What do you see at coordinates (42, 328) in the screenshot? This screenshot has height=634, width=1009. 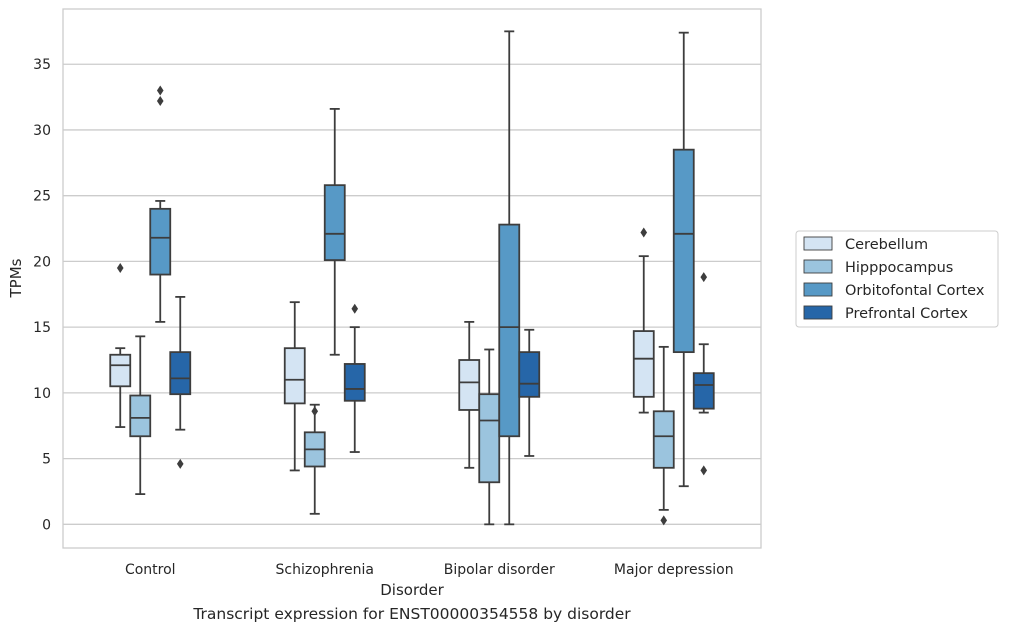 I see `y-tick-label-15: 15` at bounding box center [42, 328].